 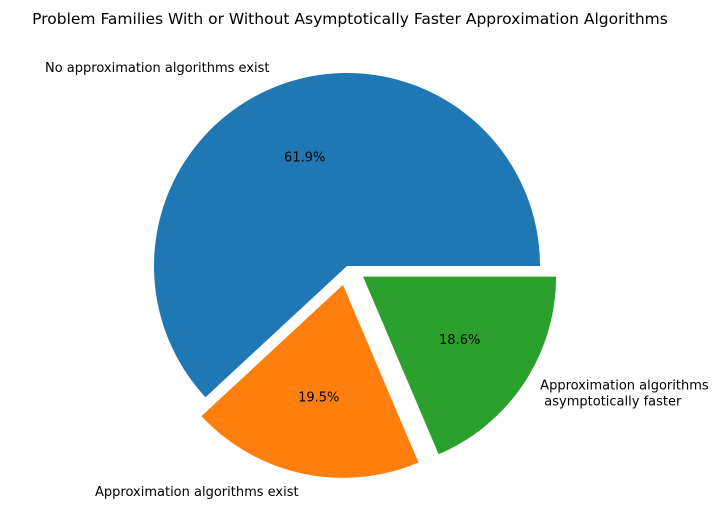 I want to click on pie-slice-label-1: No approximation algorithms exist, so click(x=157, y=68).